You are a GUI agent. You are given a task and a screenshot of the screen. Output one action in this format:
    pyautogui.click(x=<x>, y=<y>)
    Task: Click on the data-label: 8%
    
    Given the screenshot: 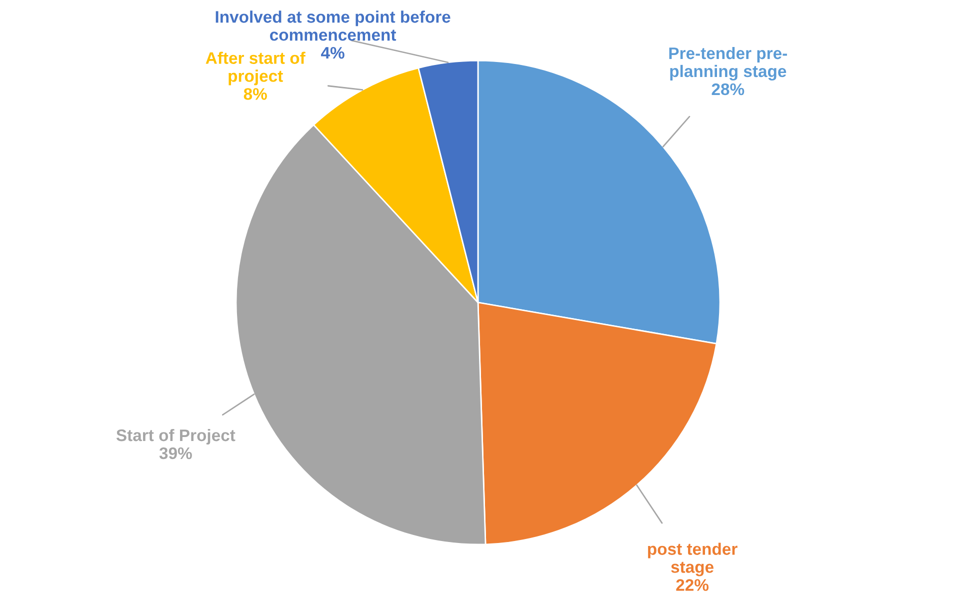 What is the action you would take?
    pyautogui.click(x=255, y=94)
    